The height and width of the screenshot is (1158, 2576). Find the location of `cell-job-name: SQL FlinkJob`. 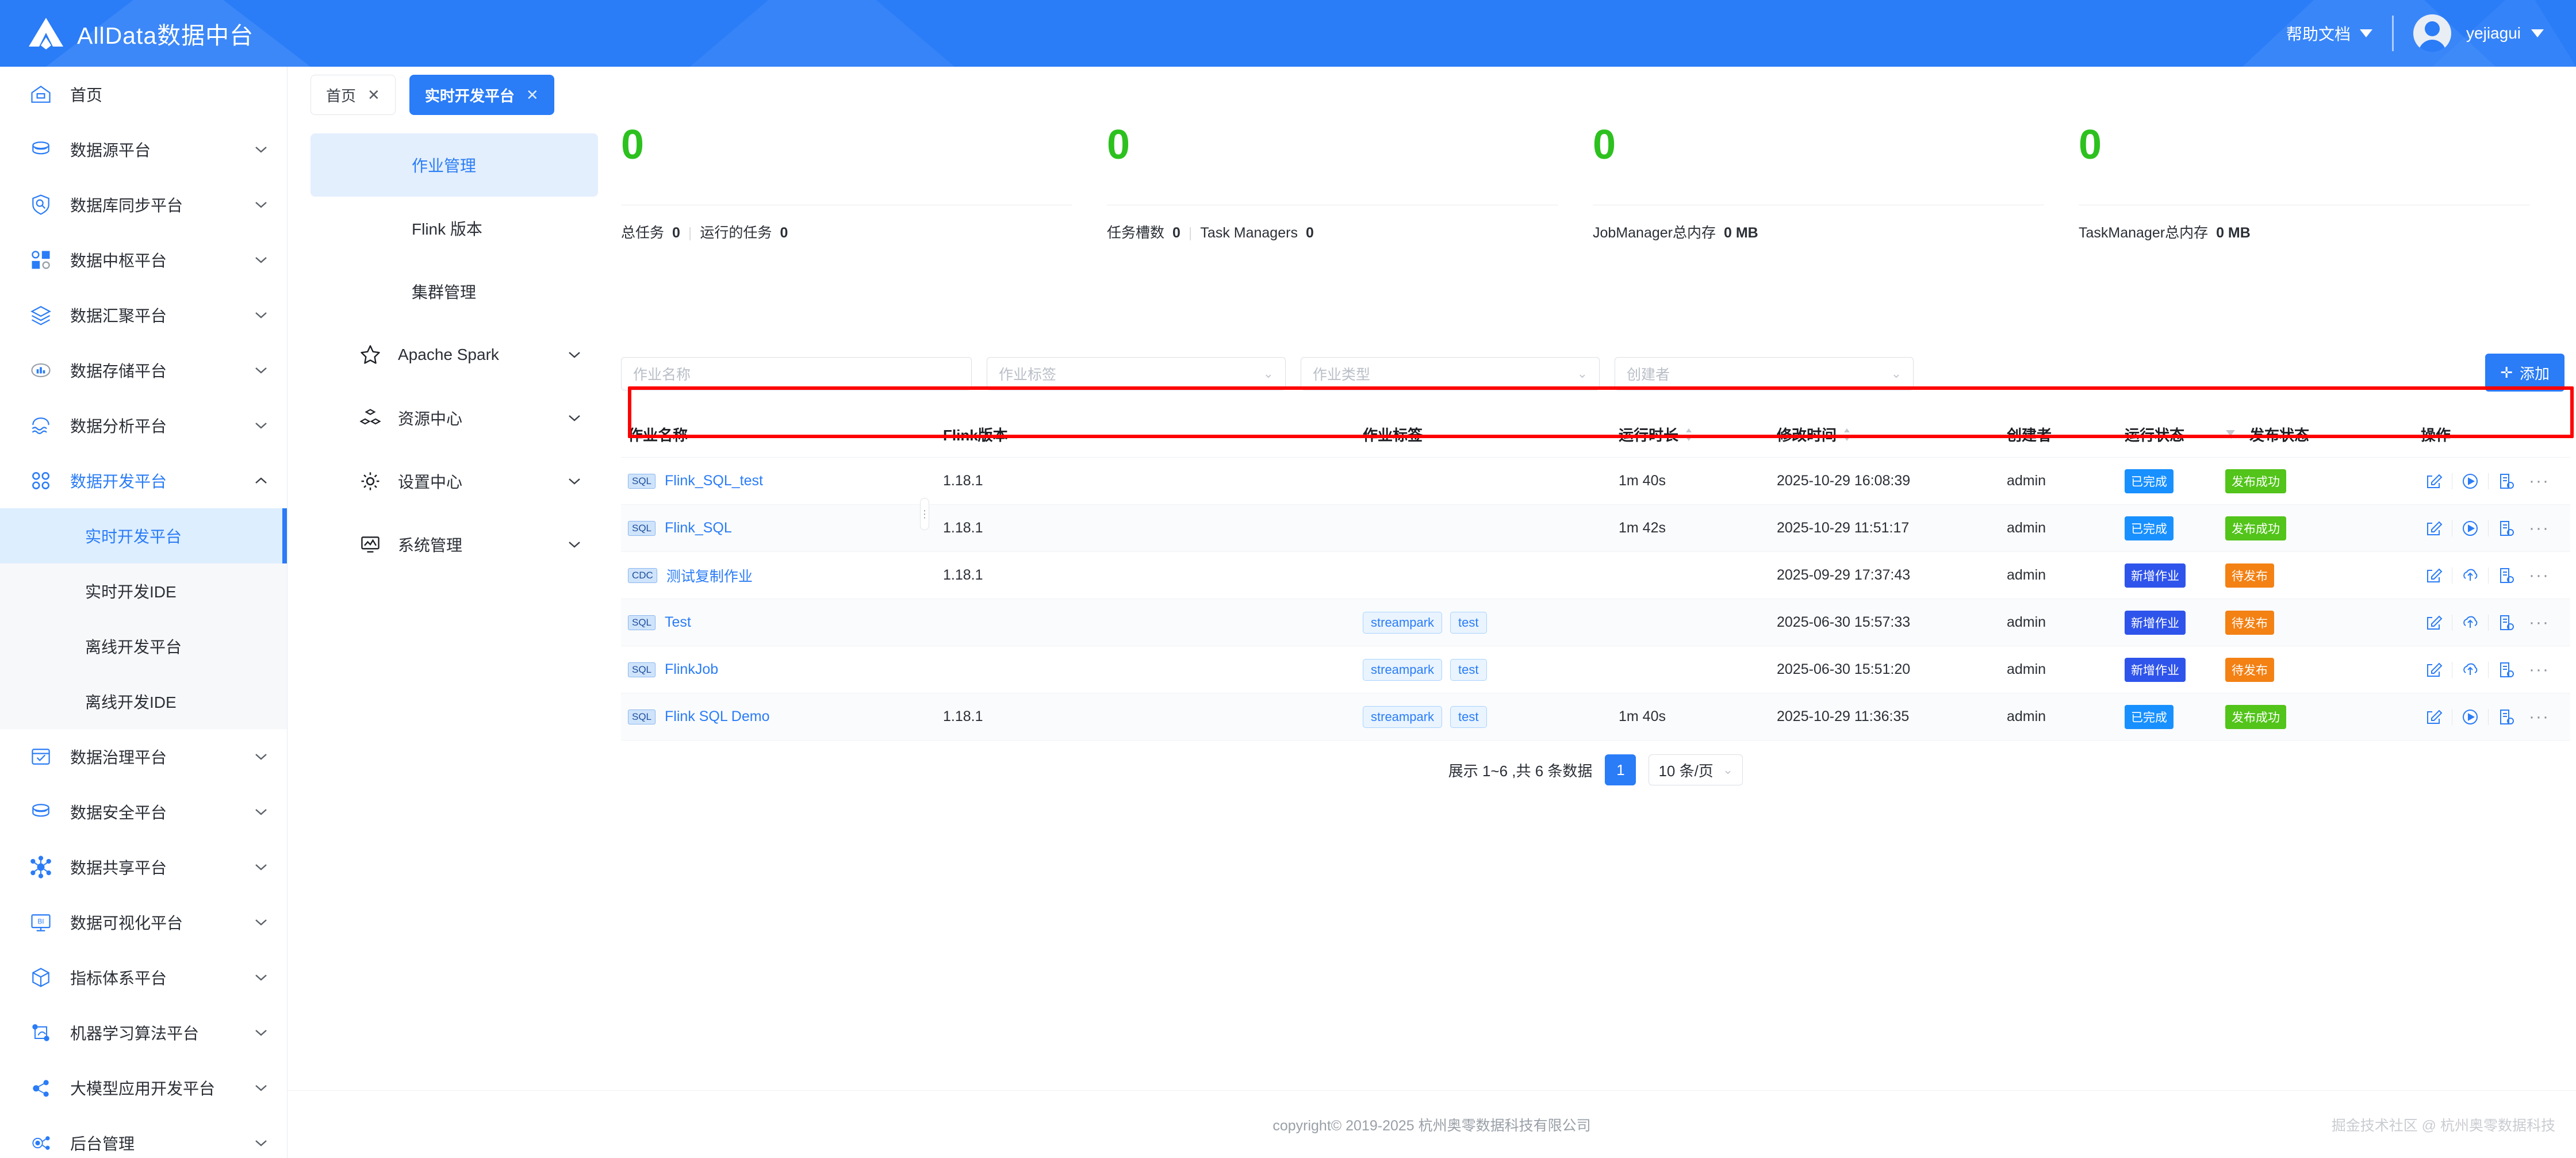

cell-job-name: SQL FlinkJob is located at coordinates (782, 669).